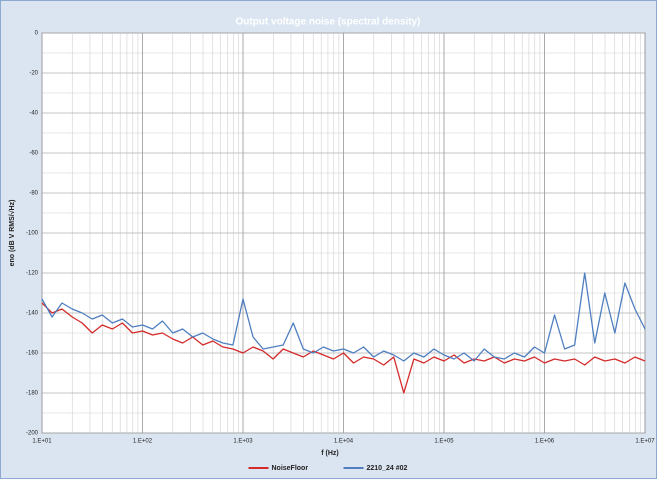  What do you see at coordinates (32, 354) in the screenshot?
I see `y-tick-label: -160` at bounding box center [32, 354].